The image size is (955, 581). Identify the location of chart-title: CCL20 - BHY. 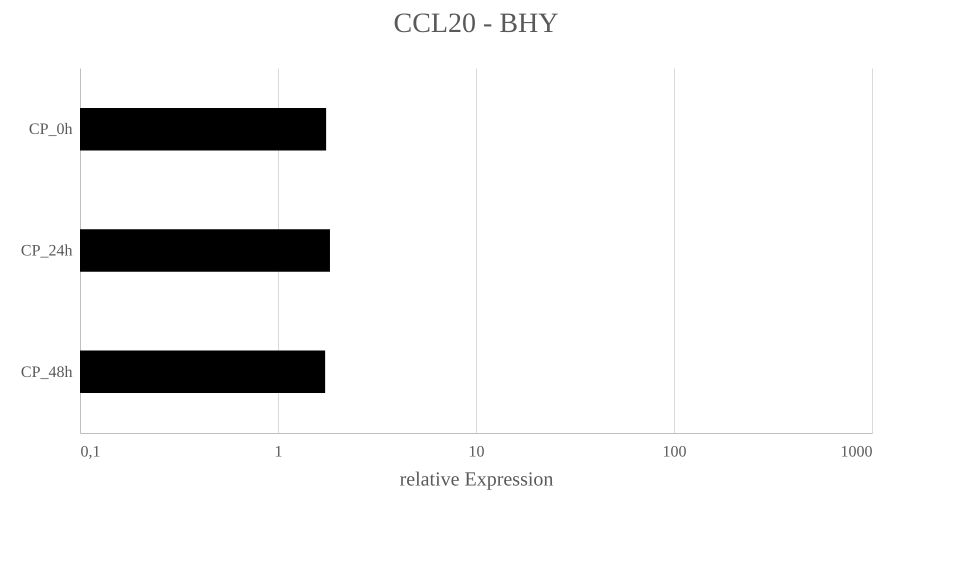
(476, 23).